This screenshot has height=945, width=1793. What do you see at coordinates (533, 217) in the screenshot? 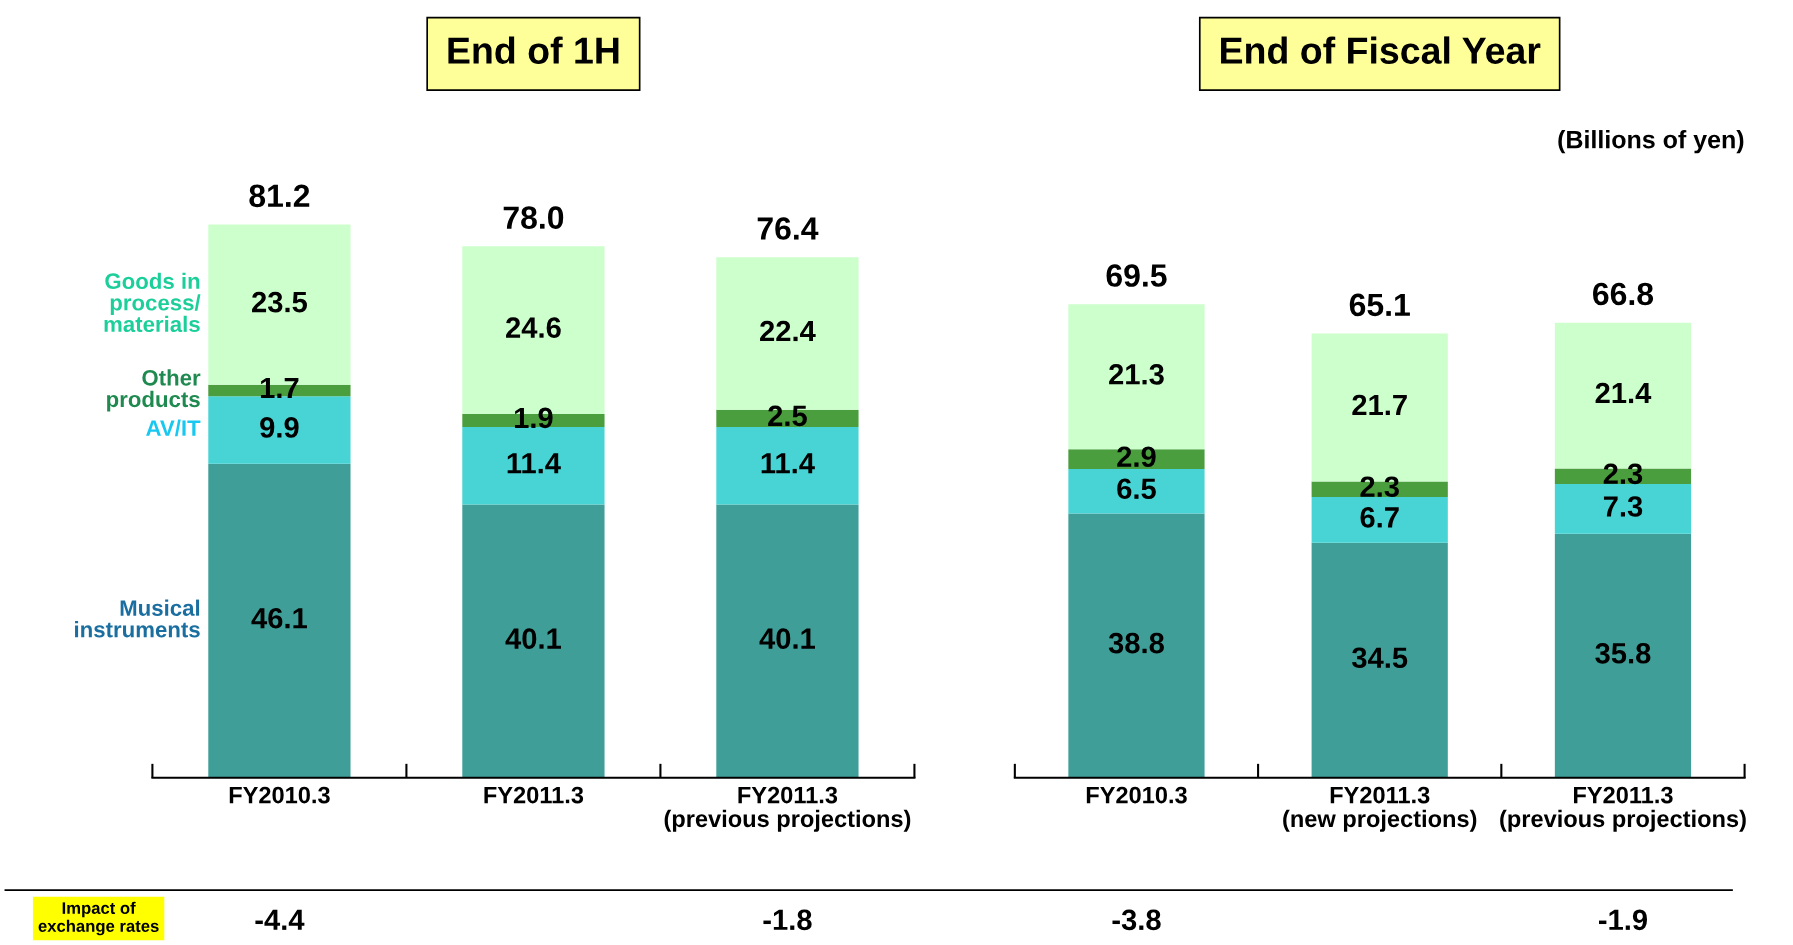
I see `total-label: 78.0` at bounding box center [533, 217].